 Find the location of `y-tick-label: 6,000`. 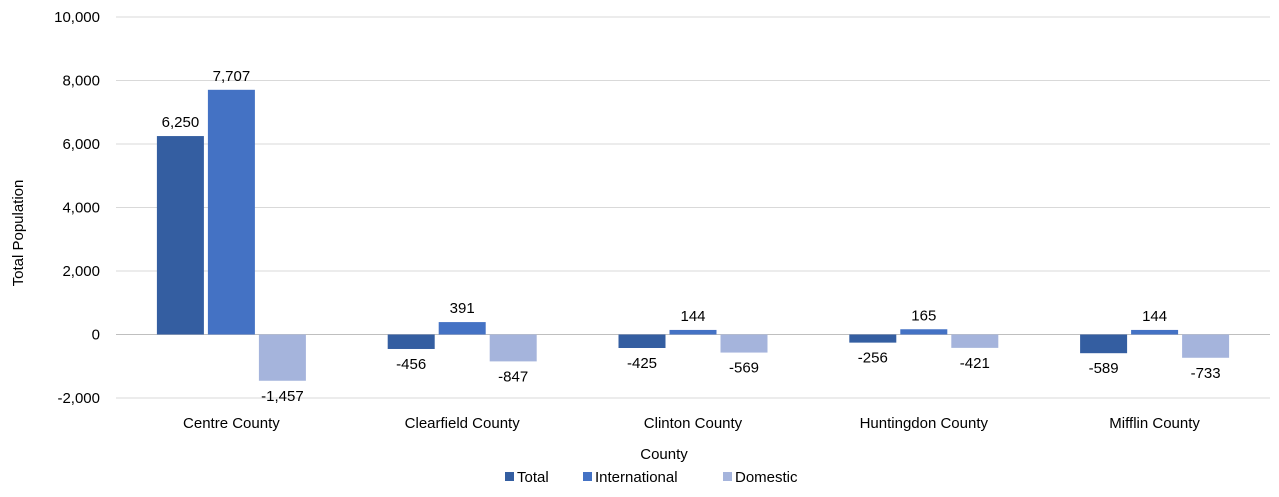

y-tick-label: 6,000 is located at coordinates (81, 144).